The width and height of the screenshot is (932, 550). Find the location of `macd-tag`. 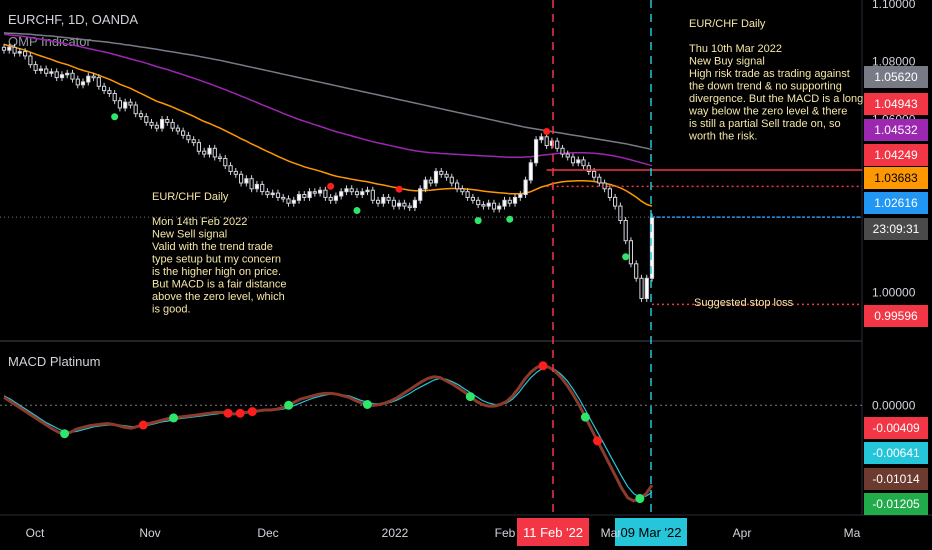

macd-tag is located at coordinates (896, 479).